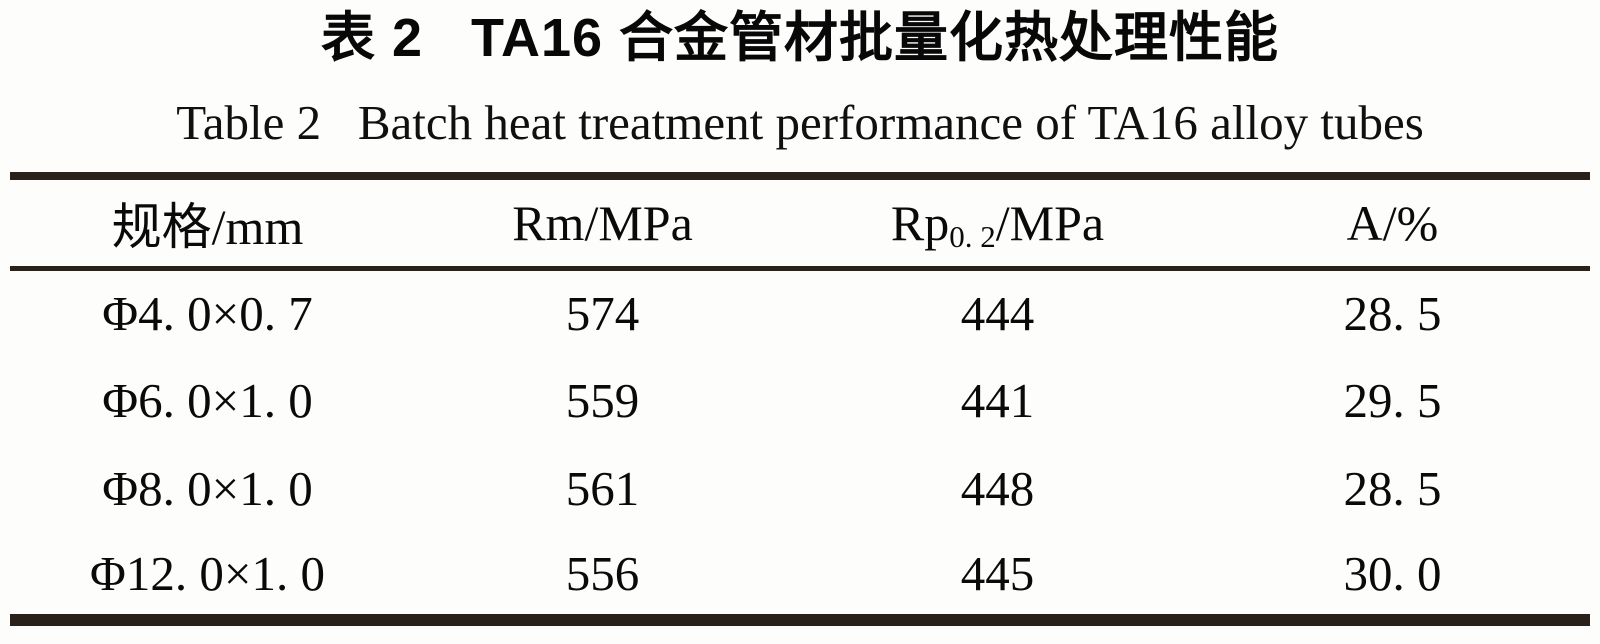 Image resolution: width=1600 pixels, height=644 pixels. What do you see at coordinates (602, 573) in the screenshot?
I see `cell-rm: 556` at bounding box center [602, 573].